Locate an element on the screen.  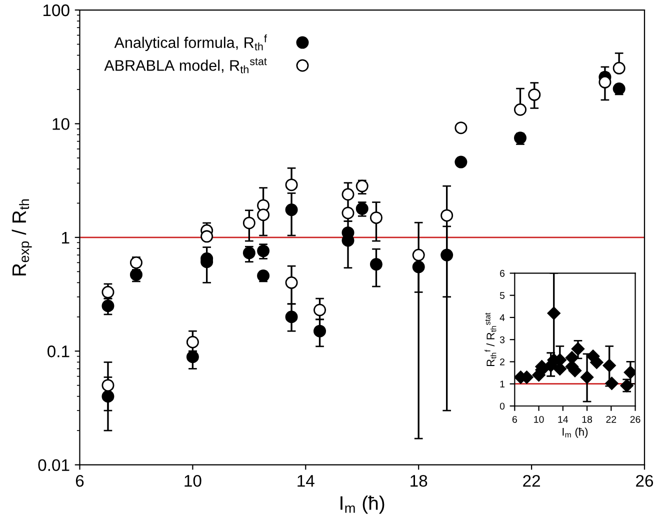
y-axis-title: R$_{exp}$ / R$_{th}$ is located at coordinates (22, 237).